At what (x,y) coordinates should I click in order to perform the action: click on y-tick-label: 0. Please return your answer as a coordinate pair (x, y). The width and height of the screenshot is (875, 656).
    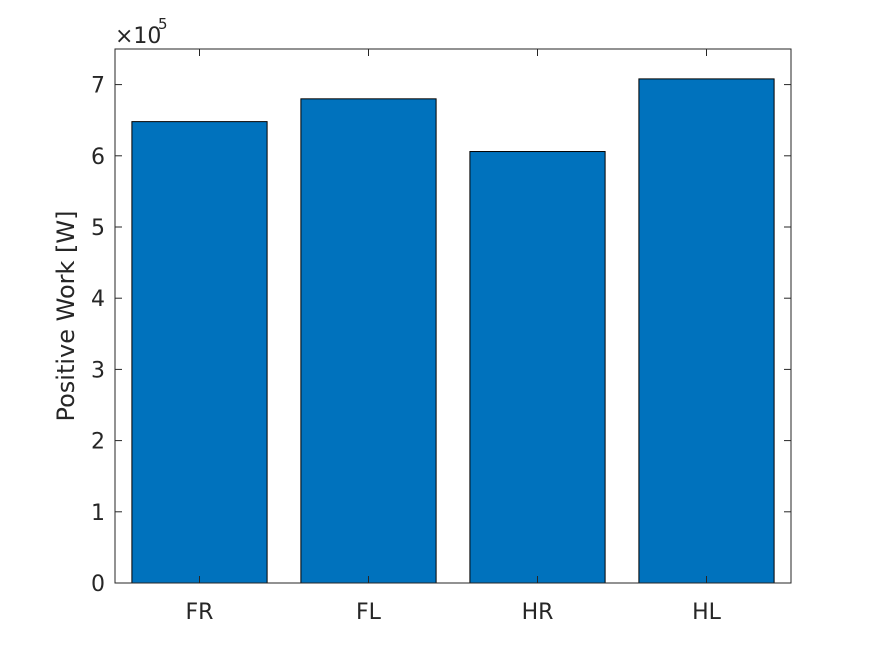
    Looking at the image, I should click on (98, 584).